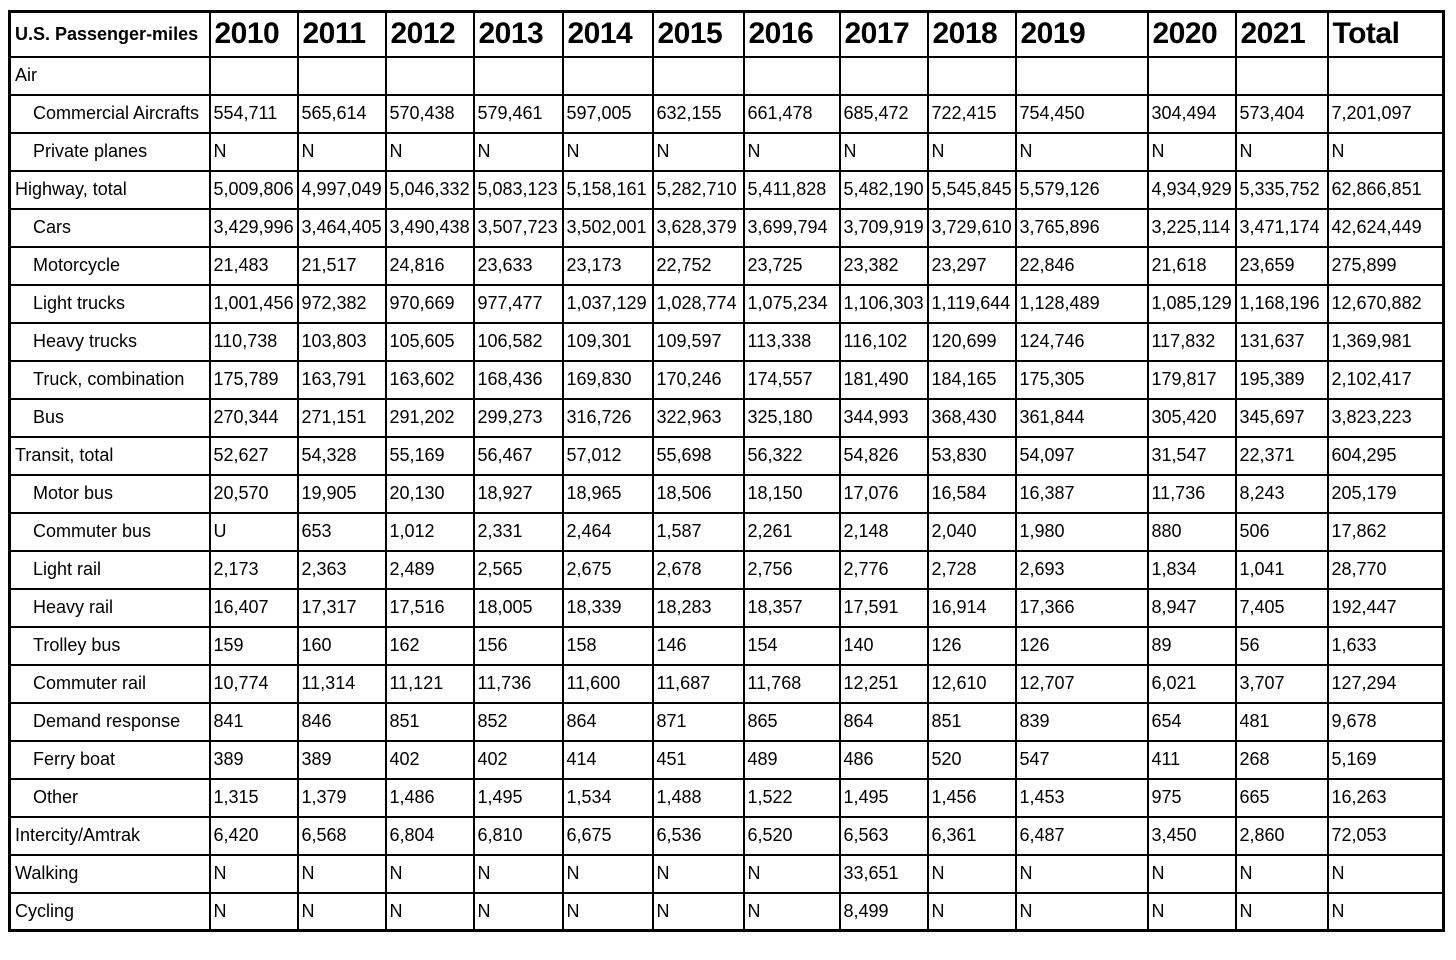 The height and width of the screenshot is (960, 1456). I want to click on column-header: 2015, so click(698, 34).